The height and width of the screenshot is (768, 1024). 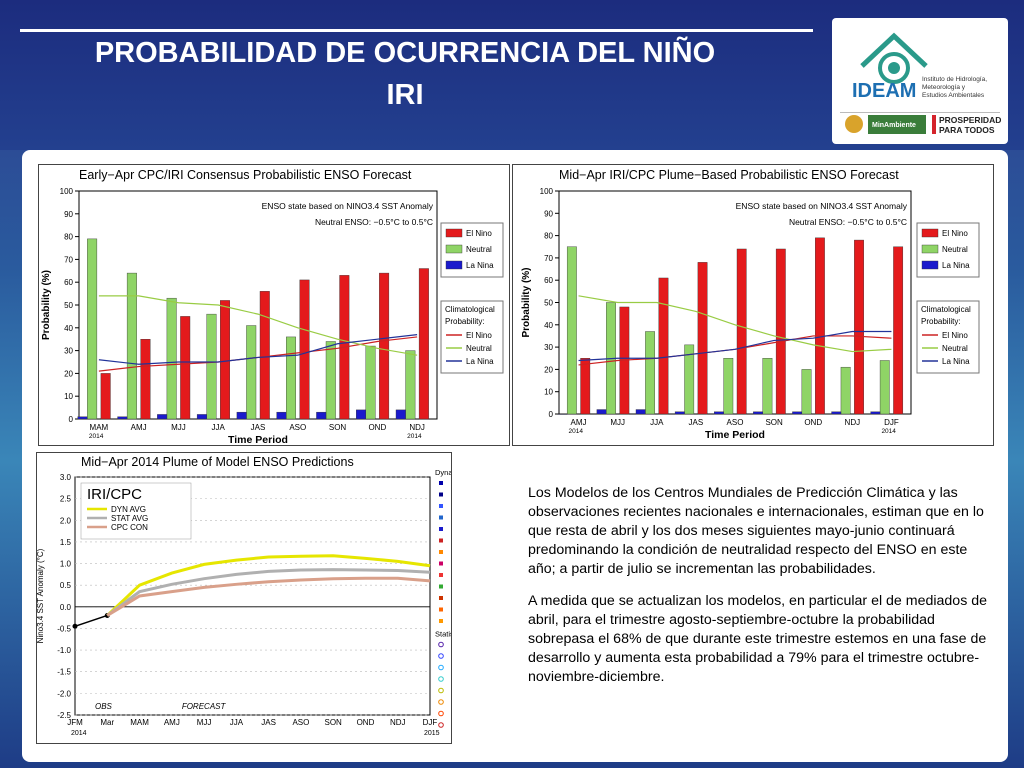 I want to click on y-axis-label: Probability (%), so click(x=46, y=305).